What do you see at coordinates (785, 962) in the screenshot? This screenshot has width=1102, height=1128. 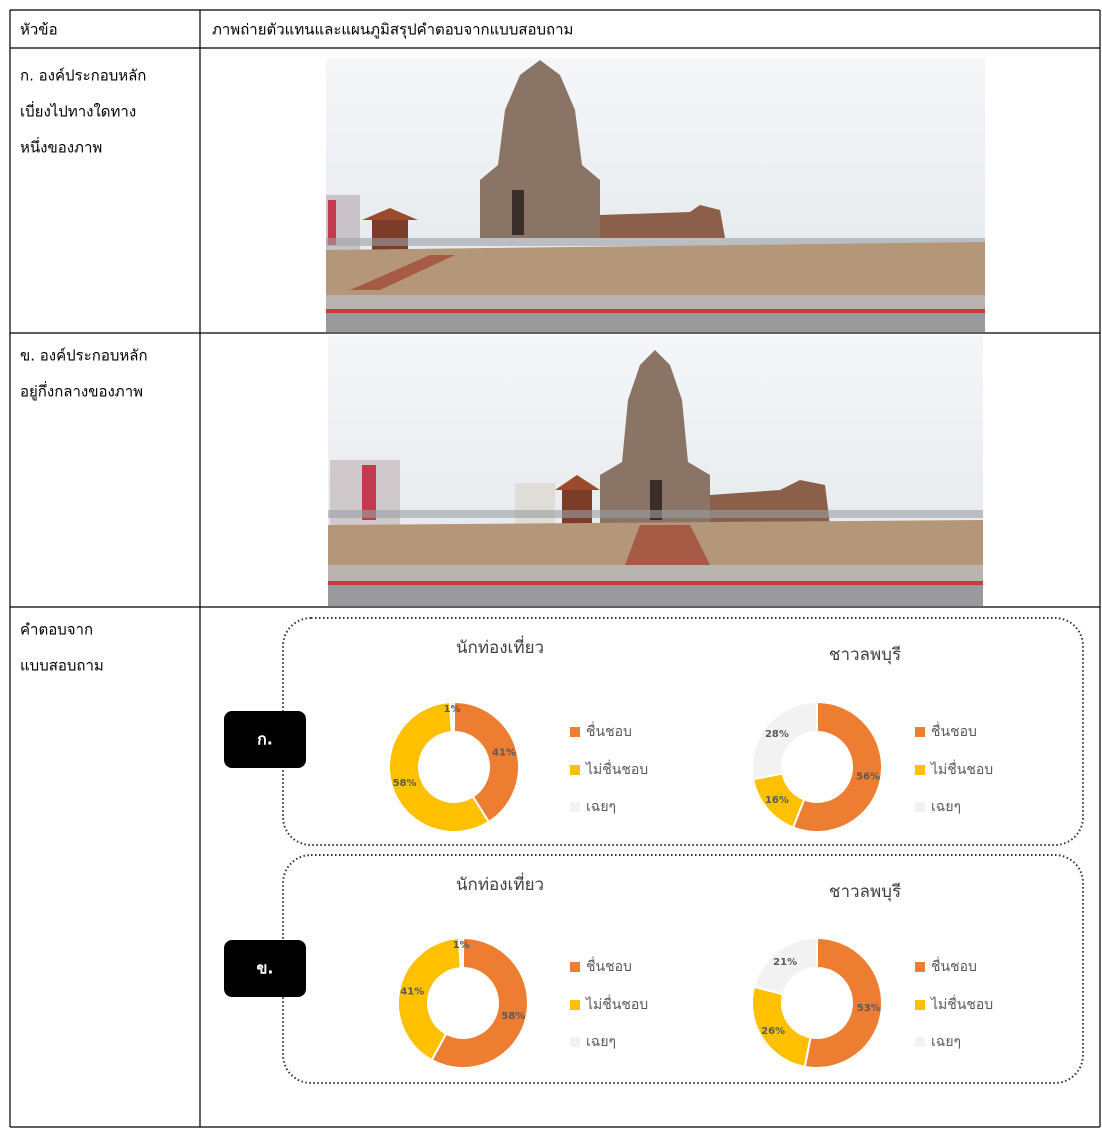 I see `data-label: 21%` at bounding box center [785, 962].